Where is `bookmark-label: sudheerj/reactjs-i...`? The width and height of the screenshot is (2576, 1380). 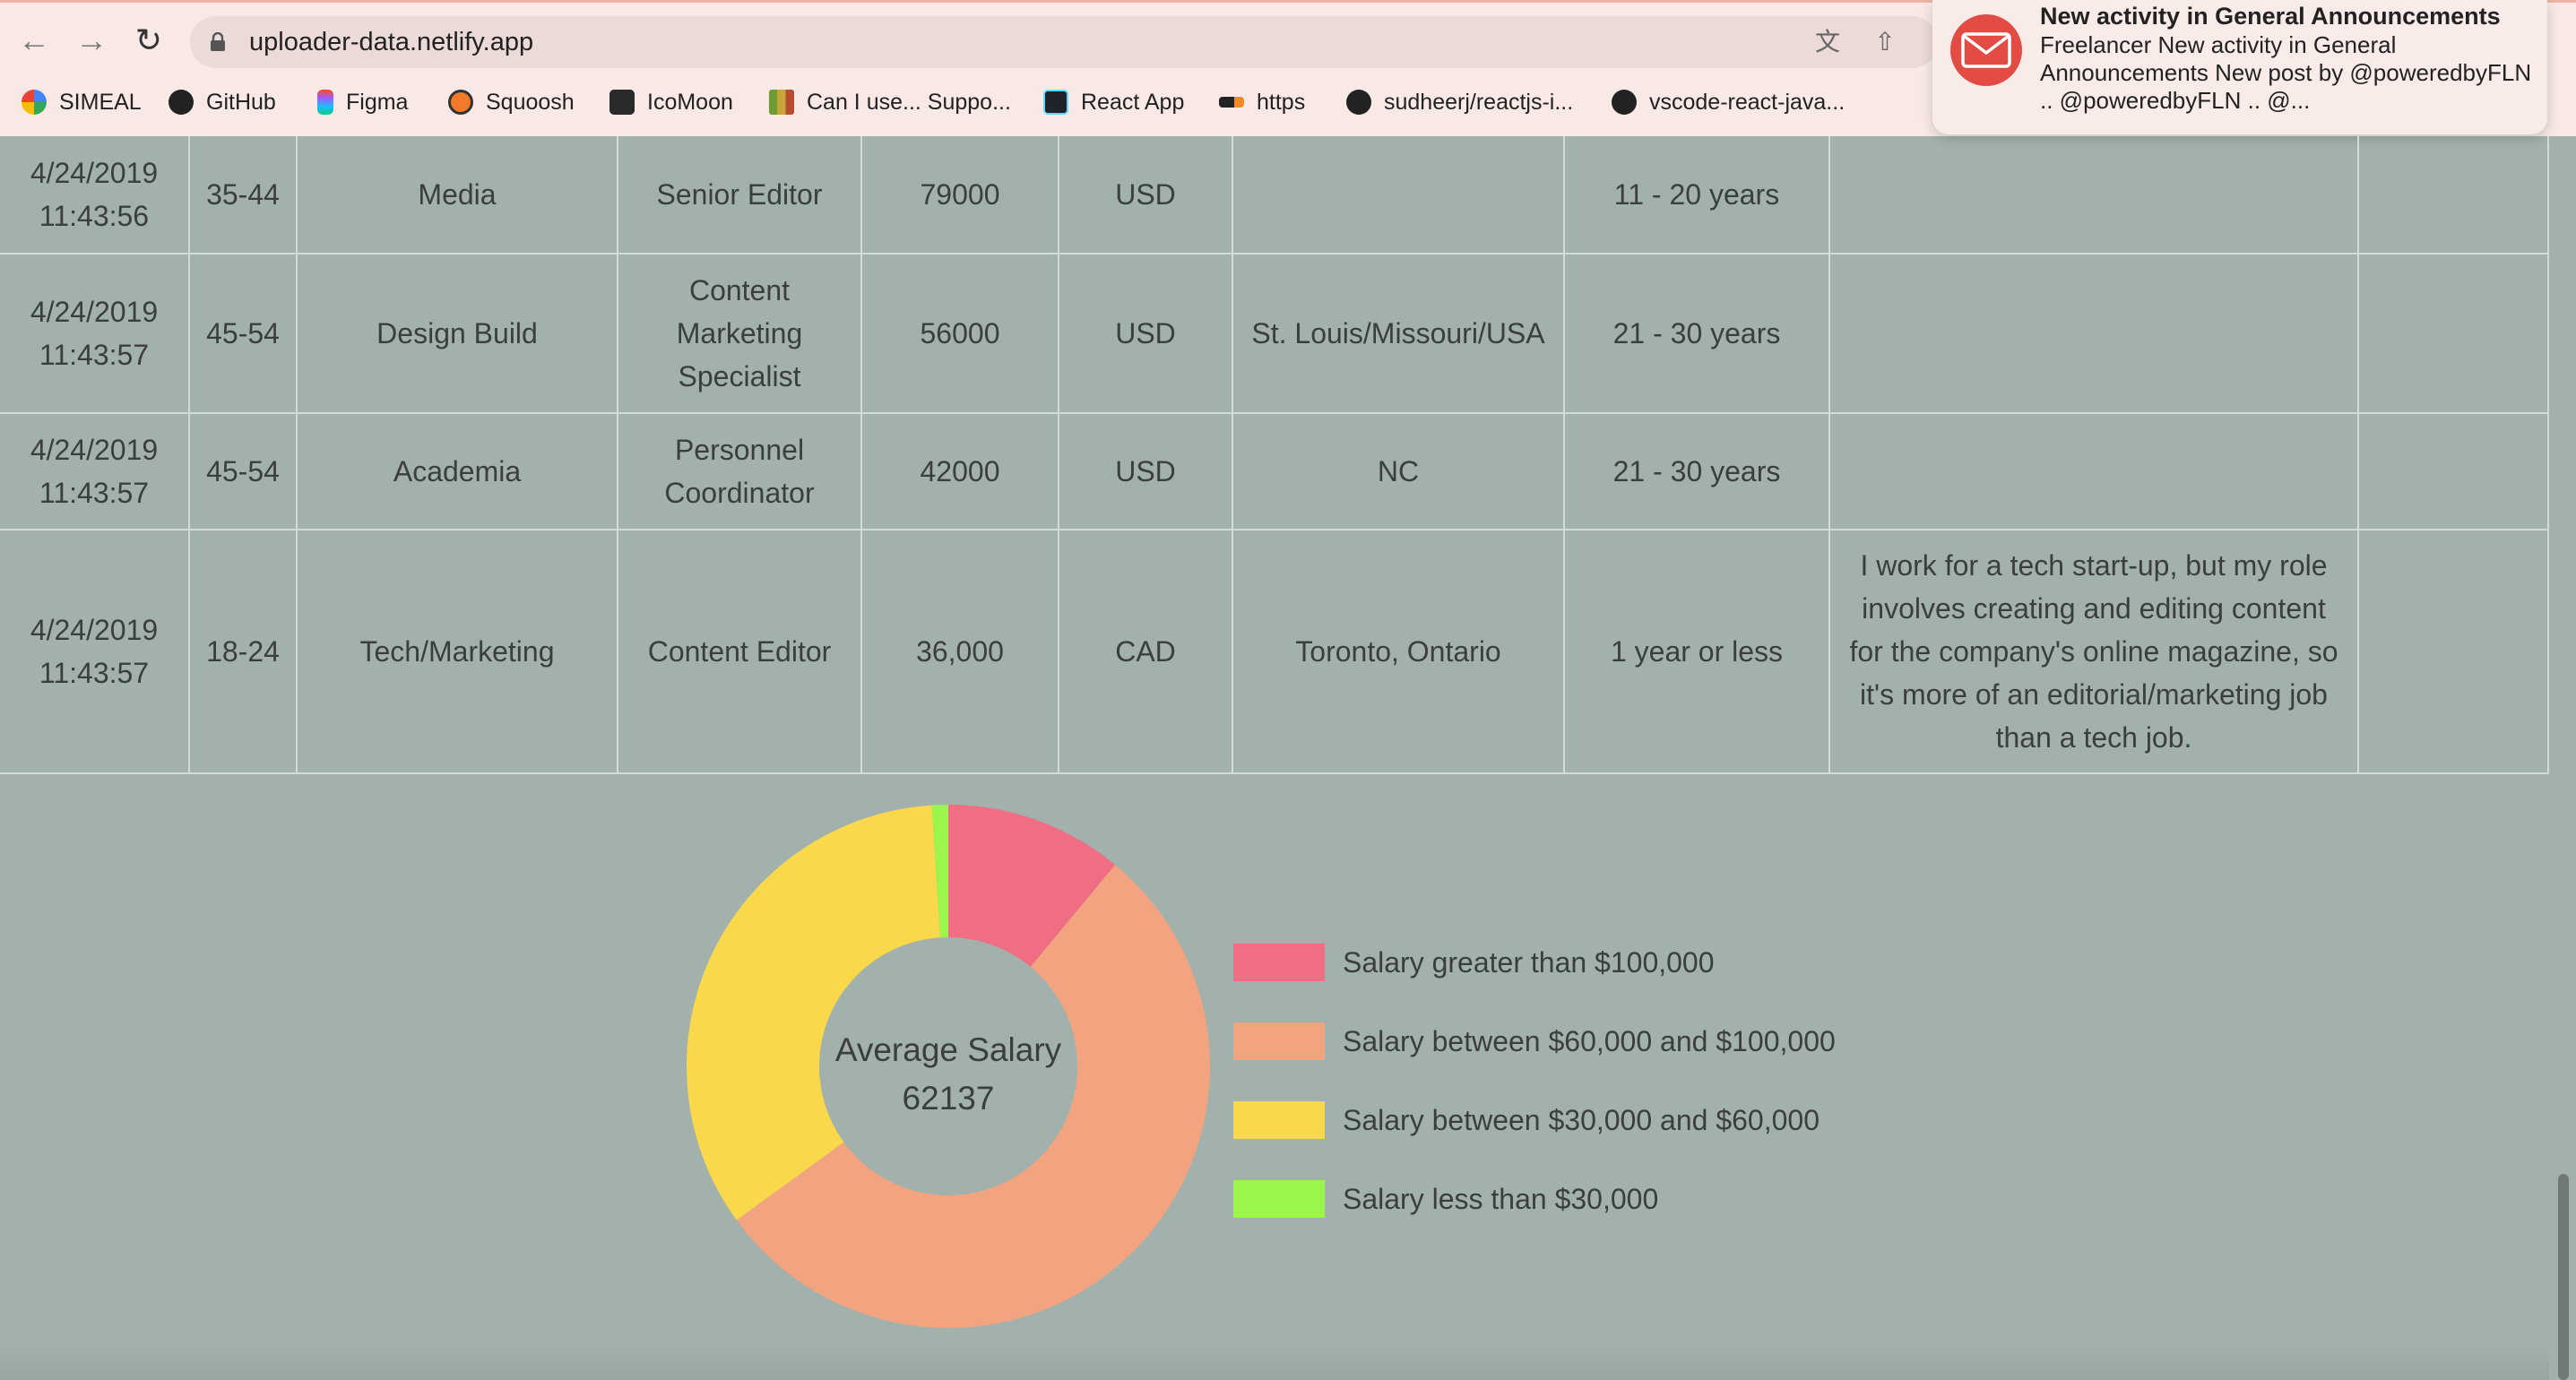
bookmark-label: sudheerj/reactjs-i... is located at coordinates (1479, 102).